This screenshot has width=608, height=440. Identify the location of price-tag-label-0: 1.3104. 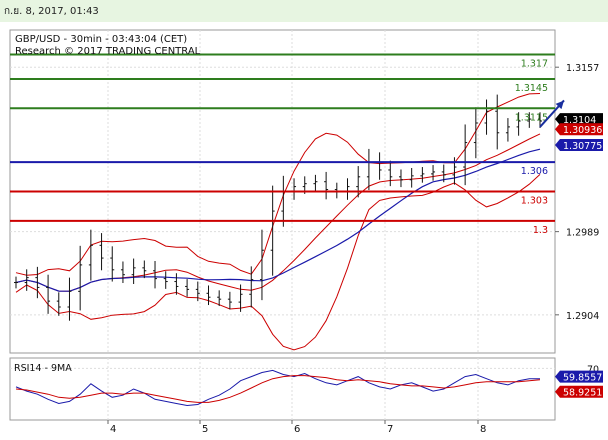
(579, 120).